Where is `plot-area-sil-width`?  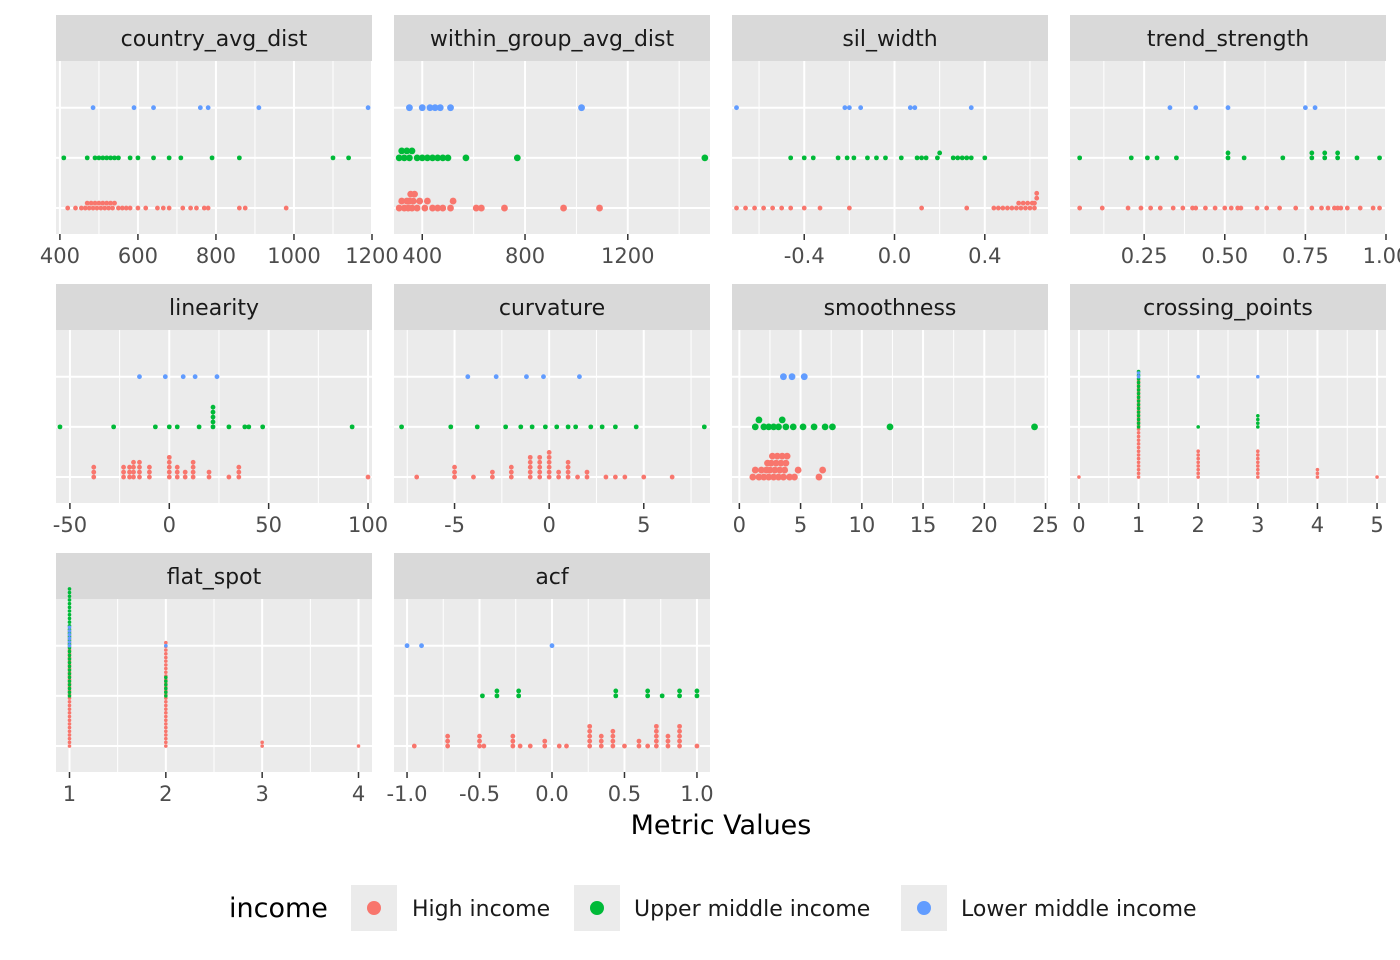 plot-area-sil-width is located at coordinates (890, 147).